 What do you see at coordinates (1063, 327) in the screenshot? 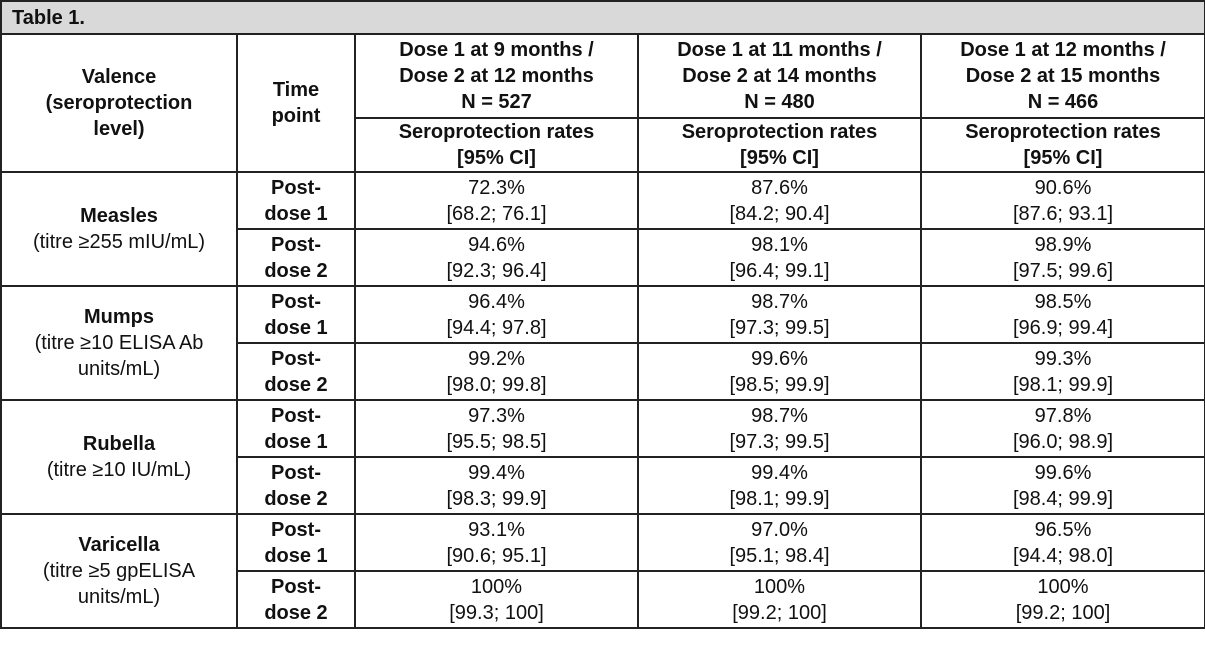
I see `confidence-interval: [96.9; 99.4]` at bounding box center [1063, 327].